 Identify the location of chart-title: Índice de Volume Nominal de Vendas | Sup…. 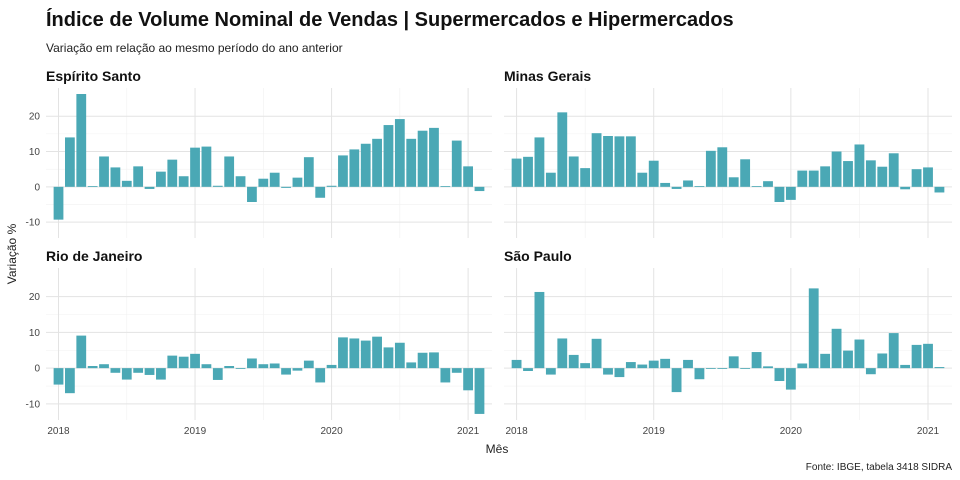
(390, 19).